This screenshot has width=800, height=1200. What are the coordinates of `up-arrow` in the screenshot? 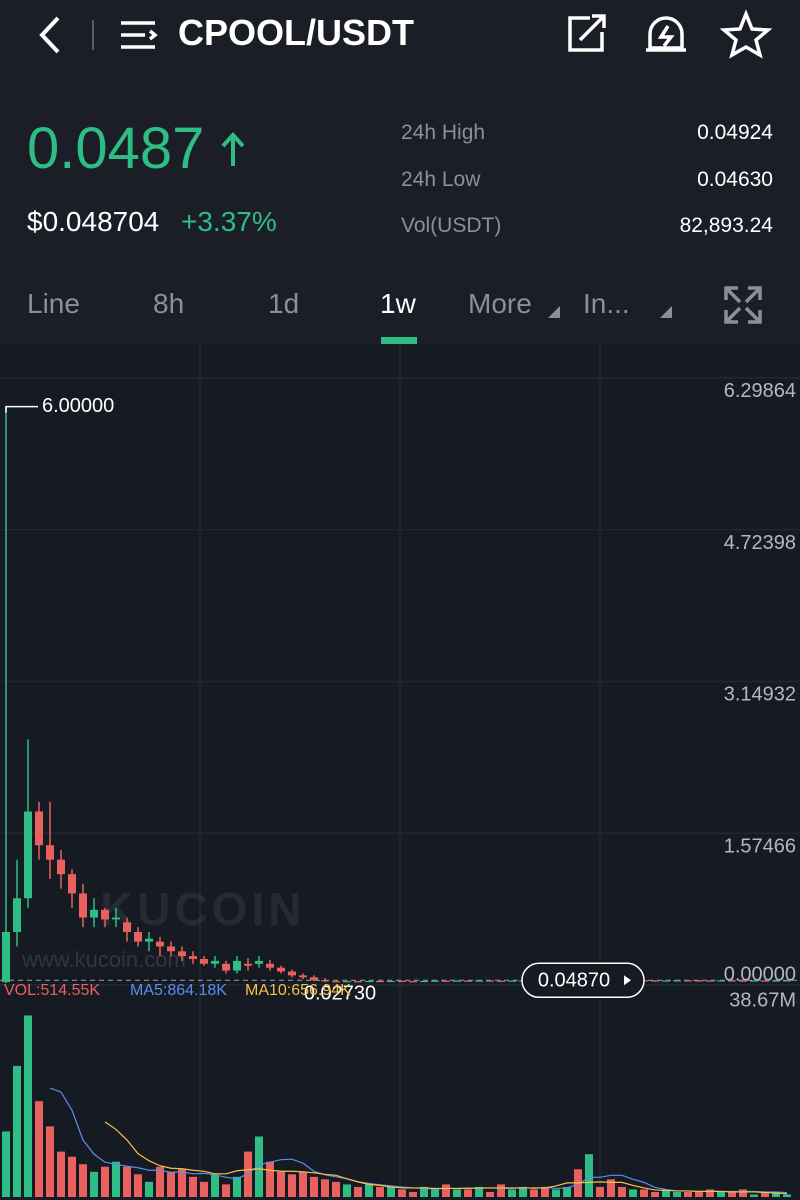 It's located at (233, 149).